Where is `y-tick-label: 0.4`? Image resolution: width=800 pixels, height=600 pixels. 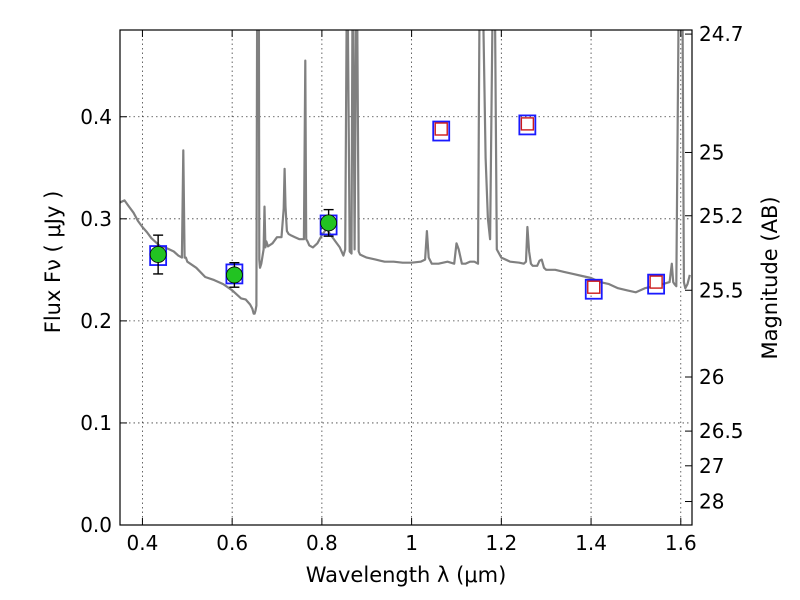
y-tick-label: 0.4 is located at coordinates (96, 117).